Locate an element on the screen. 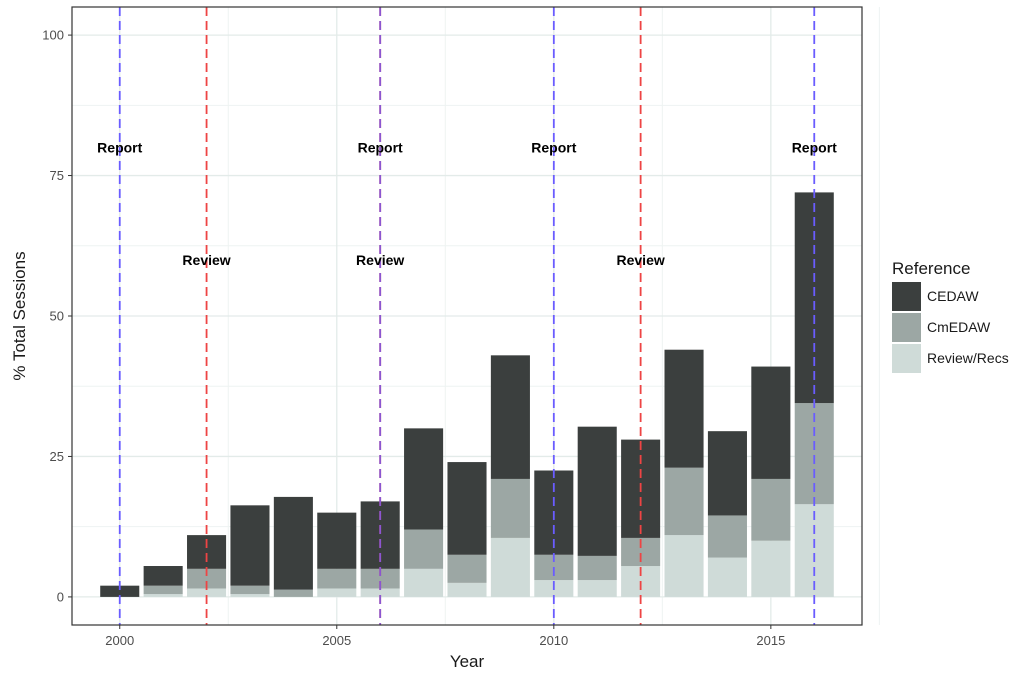  bar-segment-cmedaw-2009 is located at coordinates (510, 508).